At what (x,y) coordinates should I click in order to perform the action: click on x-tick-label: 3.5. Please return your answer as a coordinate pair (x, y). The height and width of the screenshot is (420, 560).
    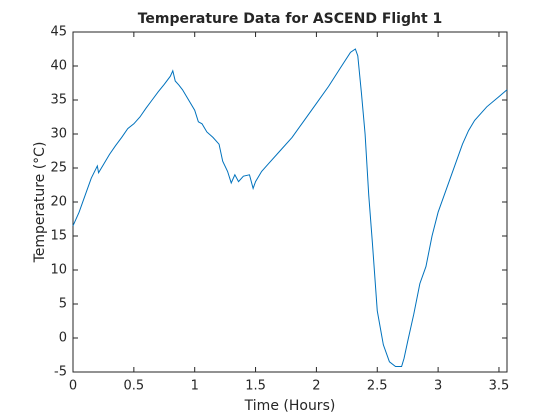
    Looking at the image, I should click on (499, 386).